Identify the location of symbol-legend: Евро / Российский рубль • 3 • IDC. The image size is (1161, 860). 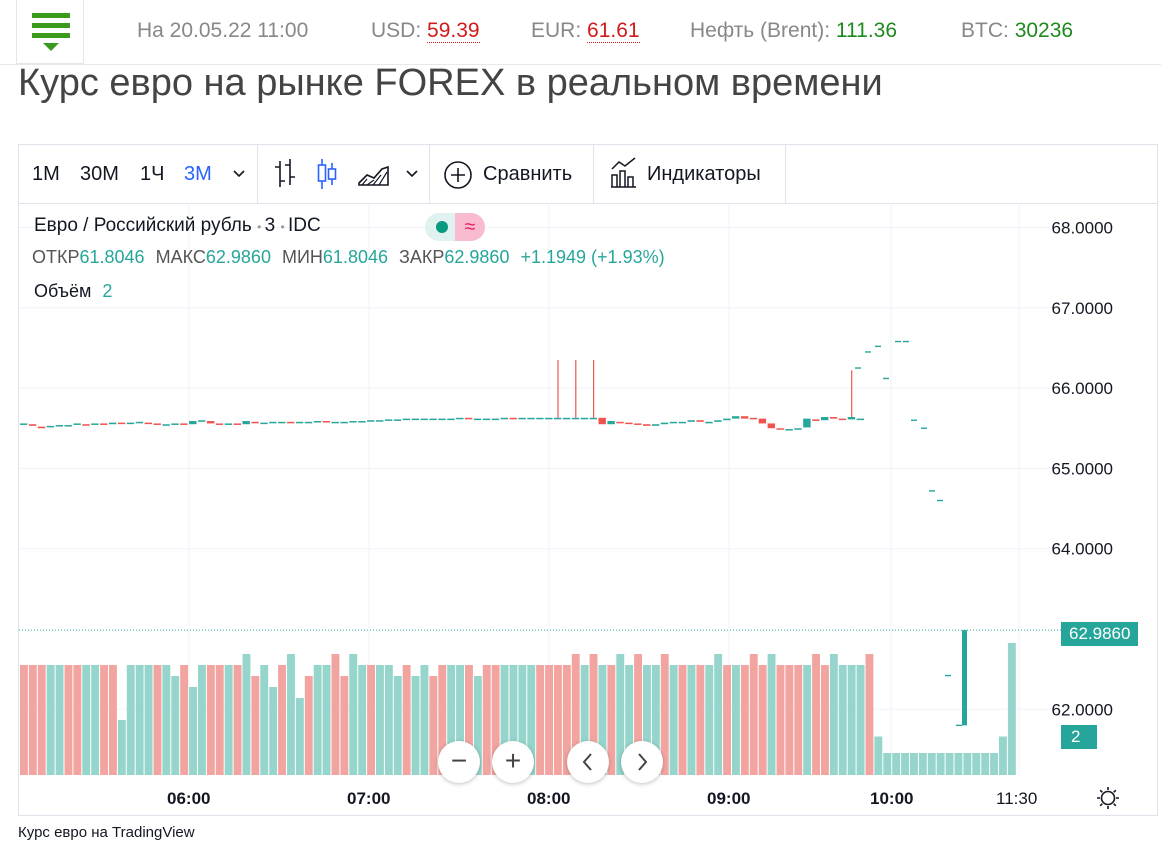
(177, 225).